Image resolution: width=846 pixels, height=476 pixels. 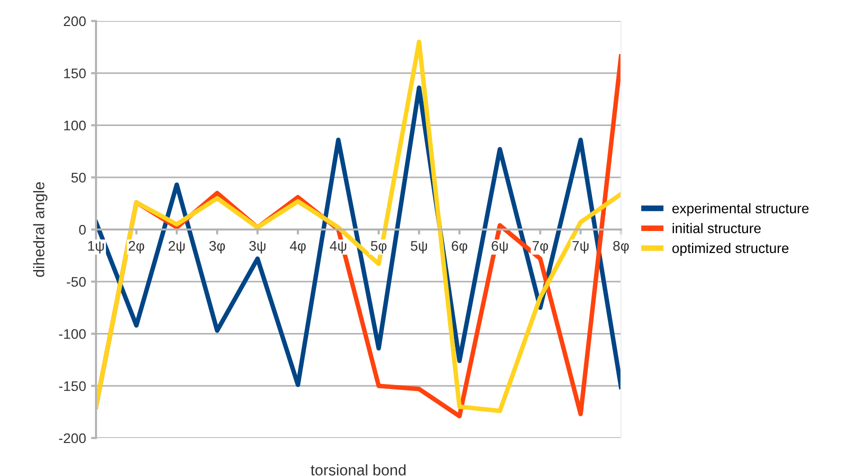 I want to click on x-tick-label: 5ψ, so click(x=418, y=247).